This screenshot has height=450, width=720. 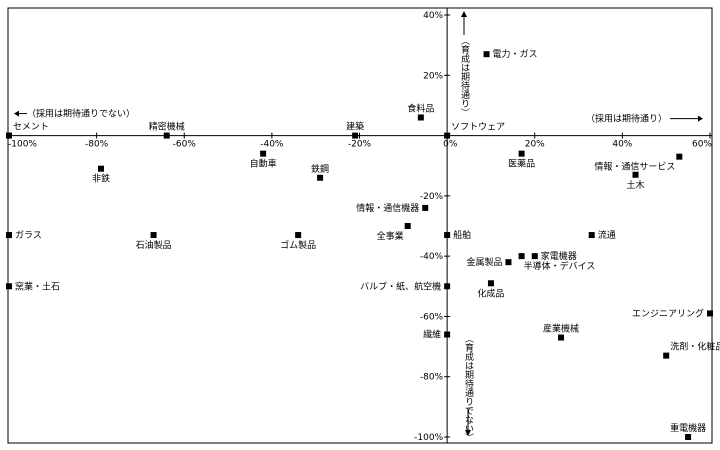 I want to click on data-point-label: 半導体・デバイス, so click(x=560, y=266).